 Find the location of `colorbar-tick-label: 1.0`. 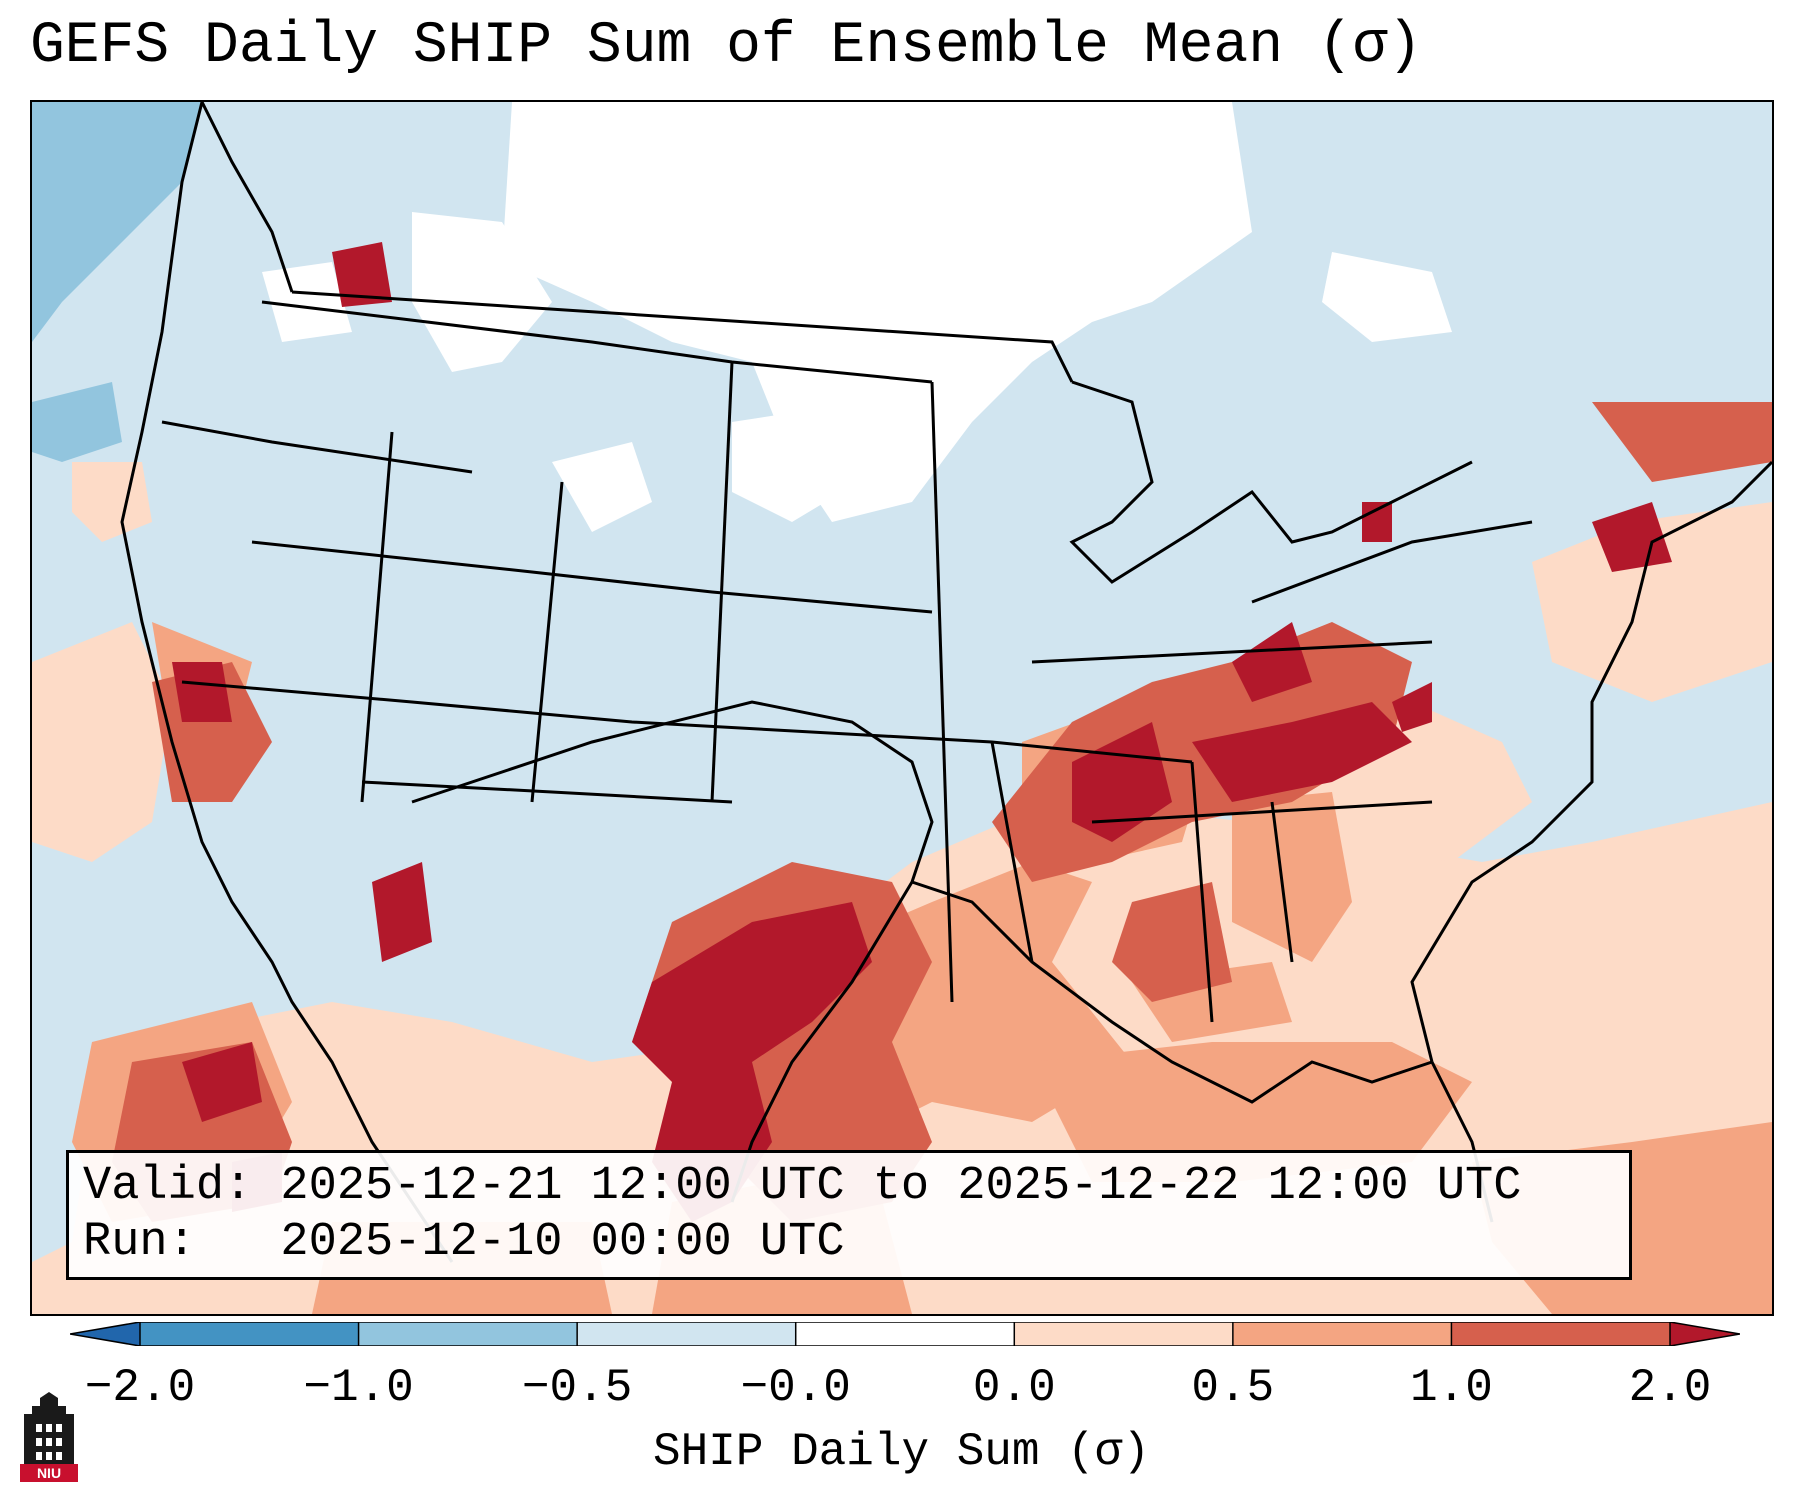

colorbar-tick-label: 1.0 is located at coordinates (1451, 1388).